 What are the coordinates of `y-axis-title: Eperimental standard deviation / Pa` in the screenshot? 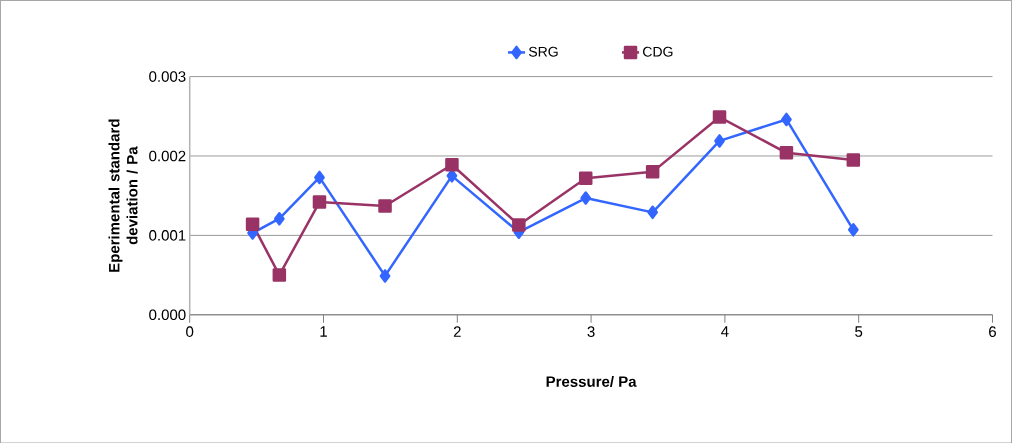 It's located at (123, 195).